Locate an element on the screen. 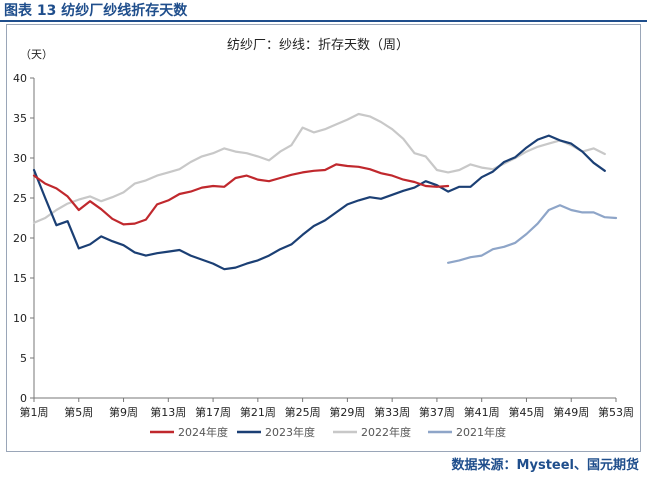 The height and width of the screenshot is (477, 647). x-tick-label: 第53周 is located at coordinates (616, 412).